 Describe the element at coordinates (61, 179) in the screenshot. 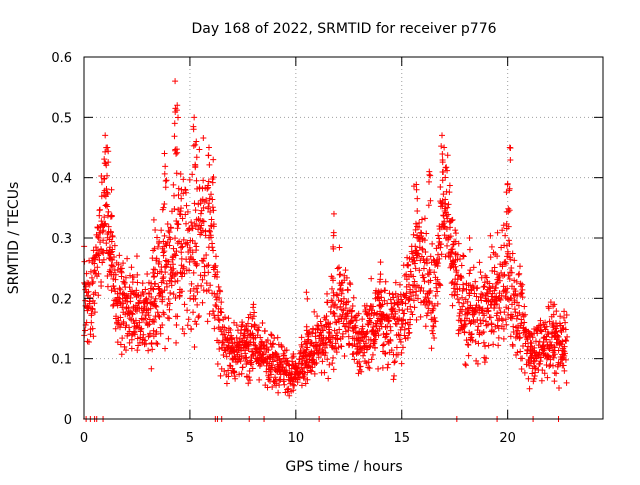

I see `y-tick-label: 0.4` at that location.